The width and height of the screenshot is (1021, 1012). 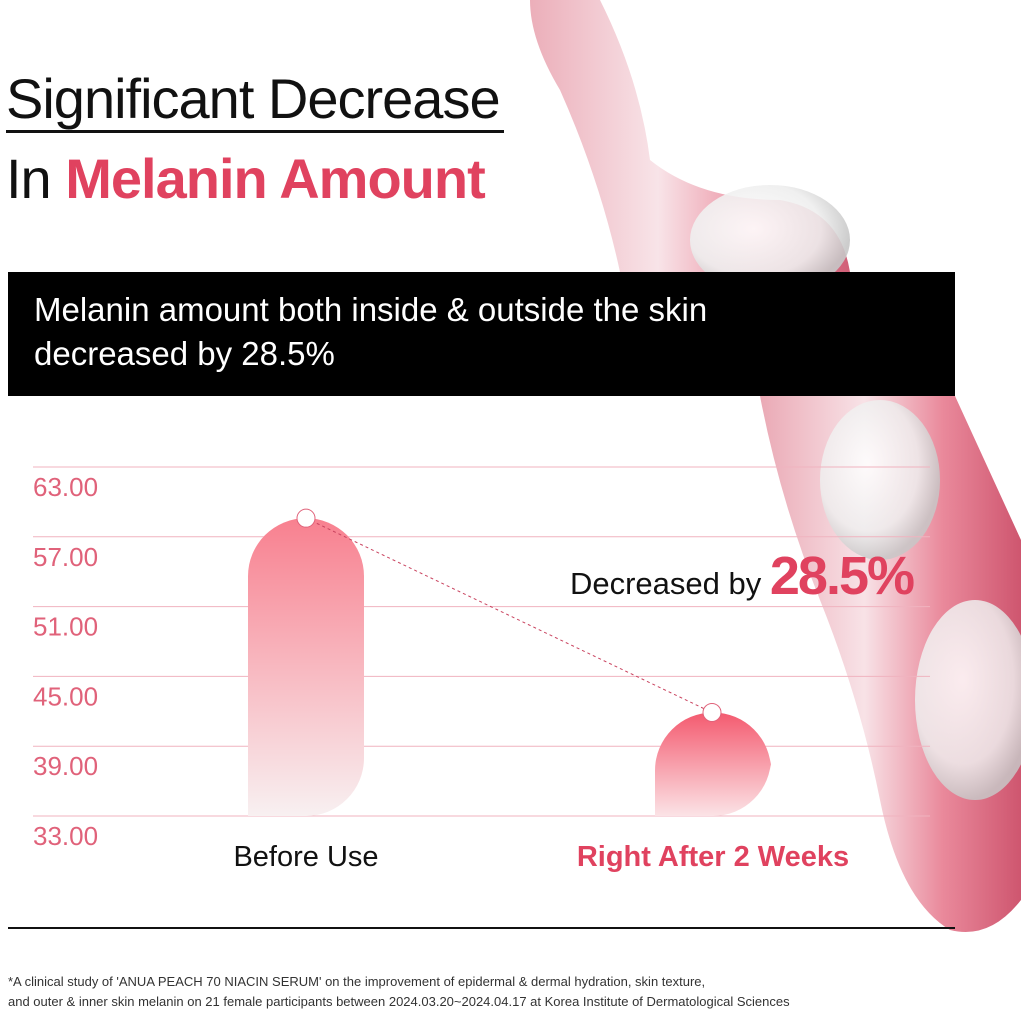 What do you see at coordinates (842, 576) in the screenshot?
I see `annotation-value: 28.5%` at bounding box center [842, 576].